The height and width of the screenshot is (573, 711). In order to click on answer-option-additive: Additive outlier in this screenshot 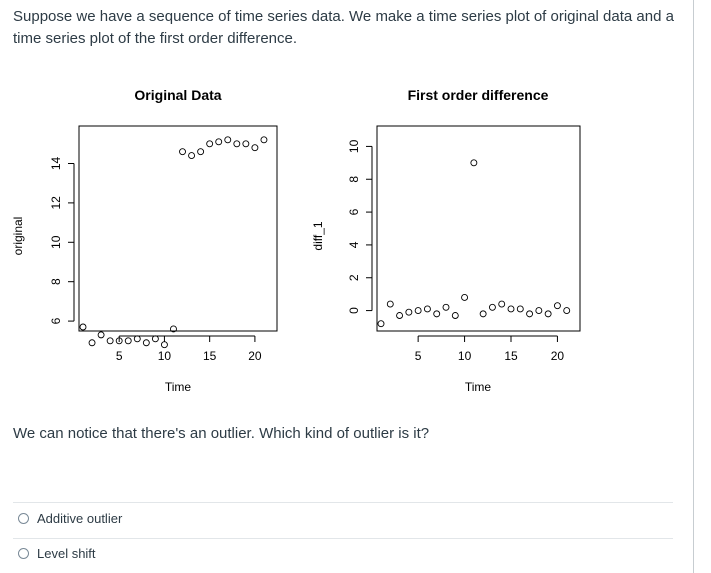, I will do `click(70, 518)`.